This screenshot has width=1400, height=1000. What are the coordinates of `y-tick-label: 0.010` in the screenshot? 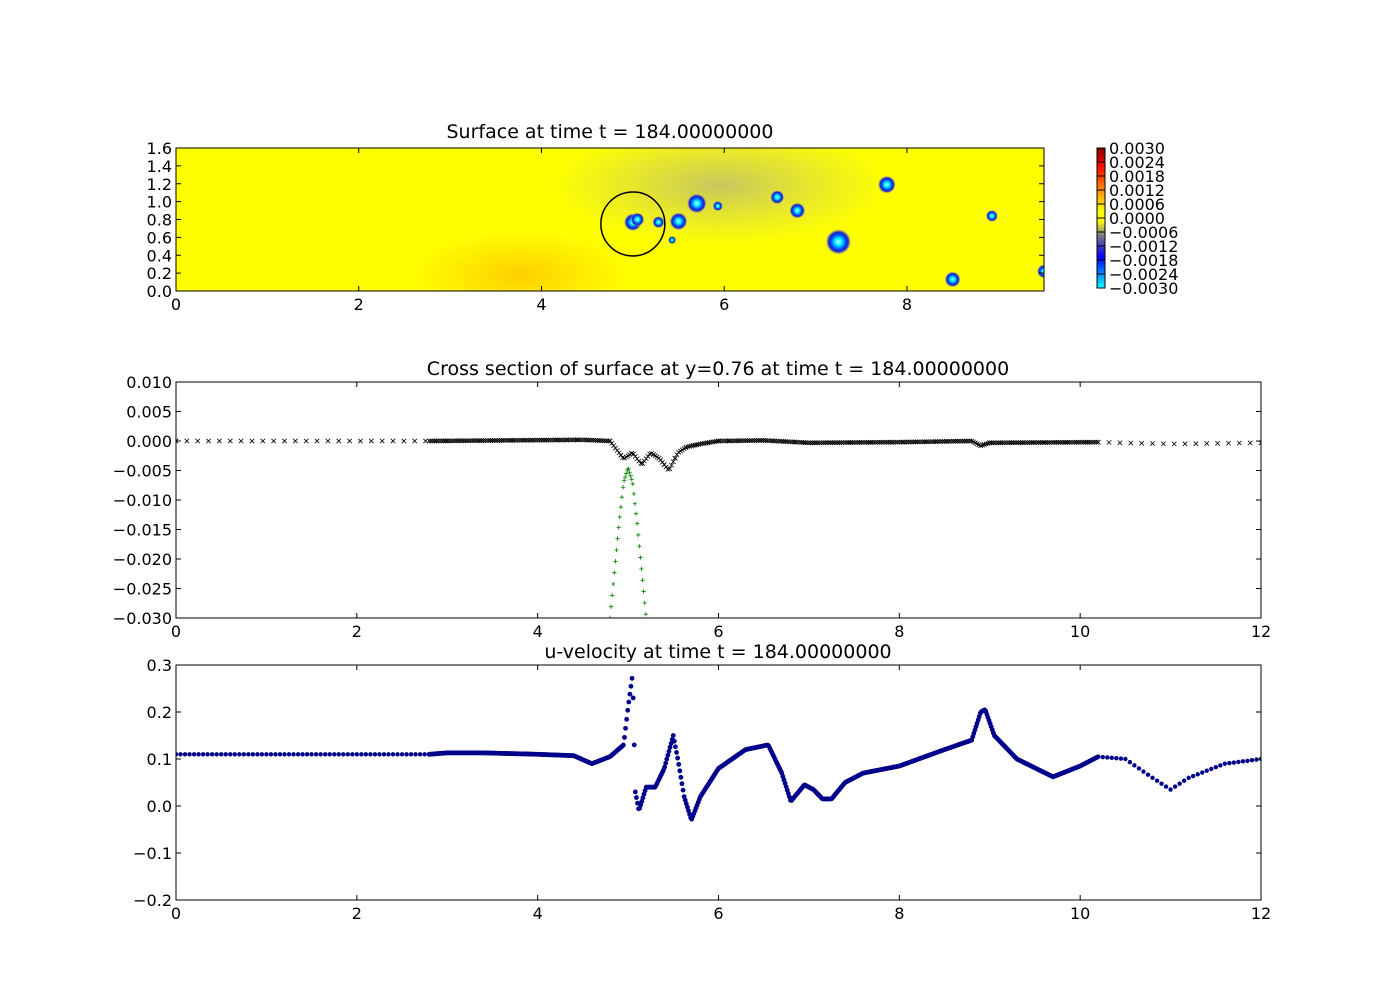 It's located at (149, 382).